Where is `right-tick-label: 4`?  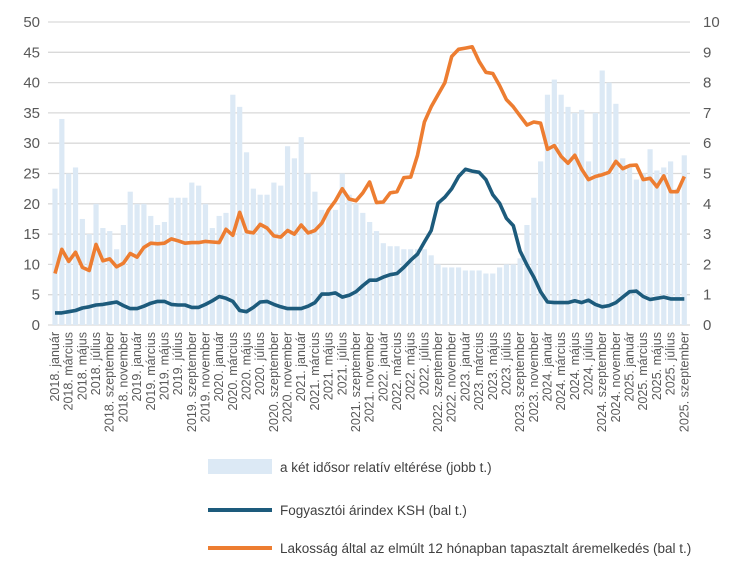 right-tick-label: 4 is located at coordinates (707, 204).